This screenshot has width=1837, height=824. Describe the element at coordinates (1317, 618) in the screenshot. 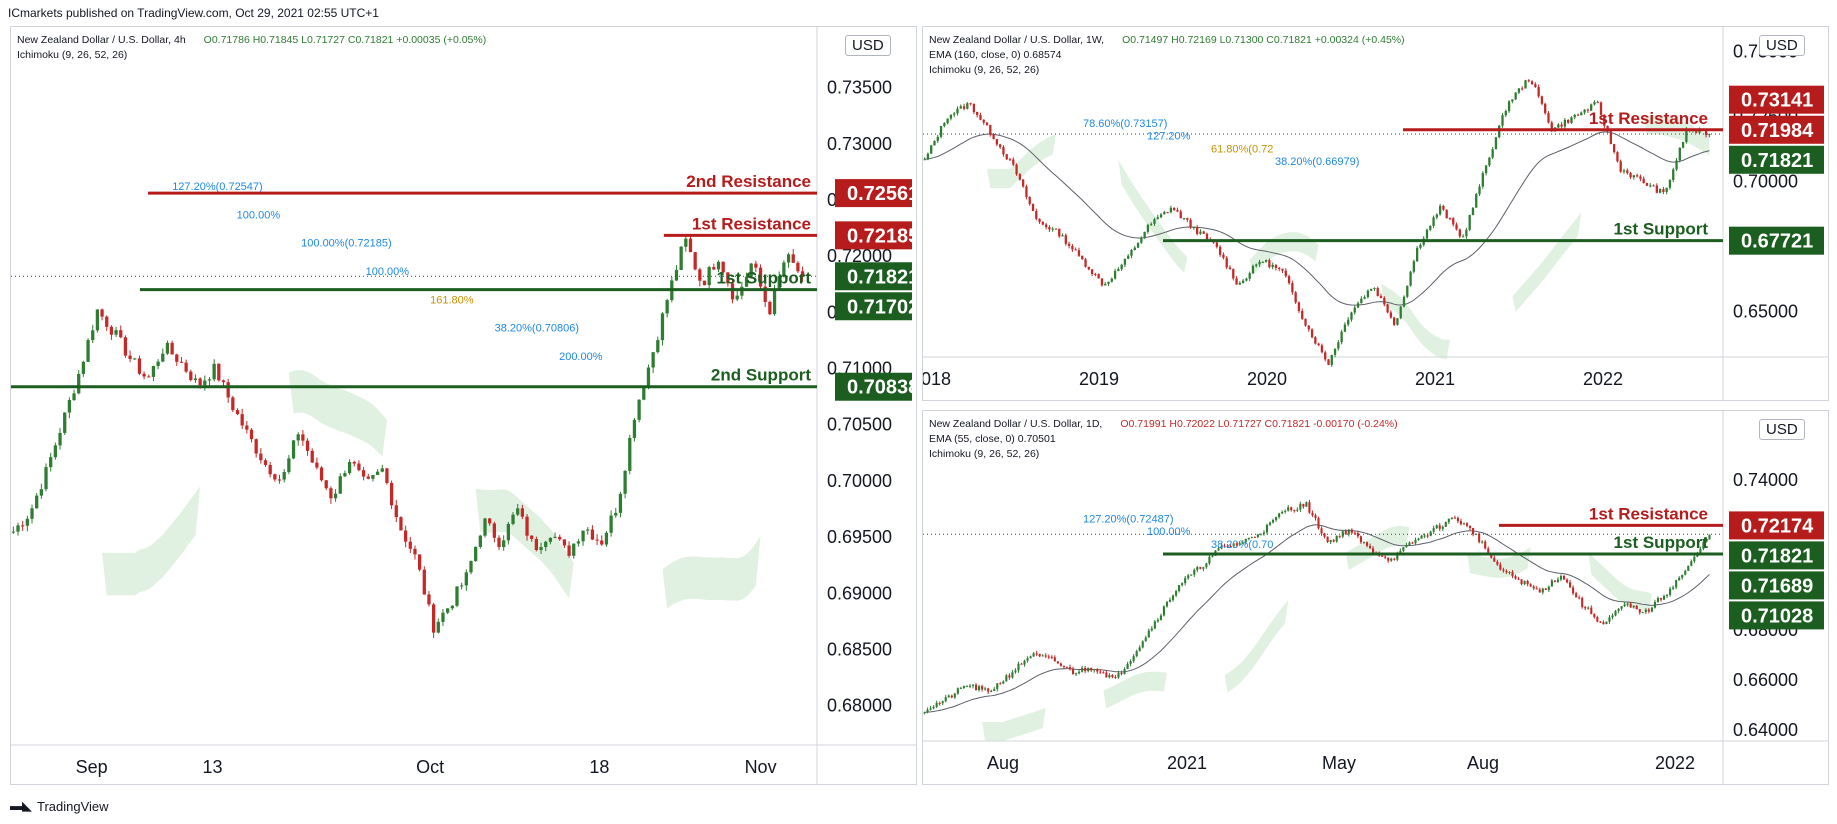

I see `ema-line` at that location.